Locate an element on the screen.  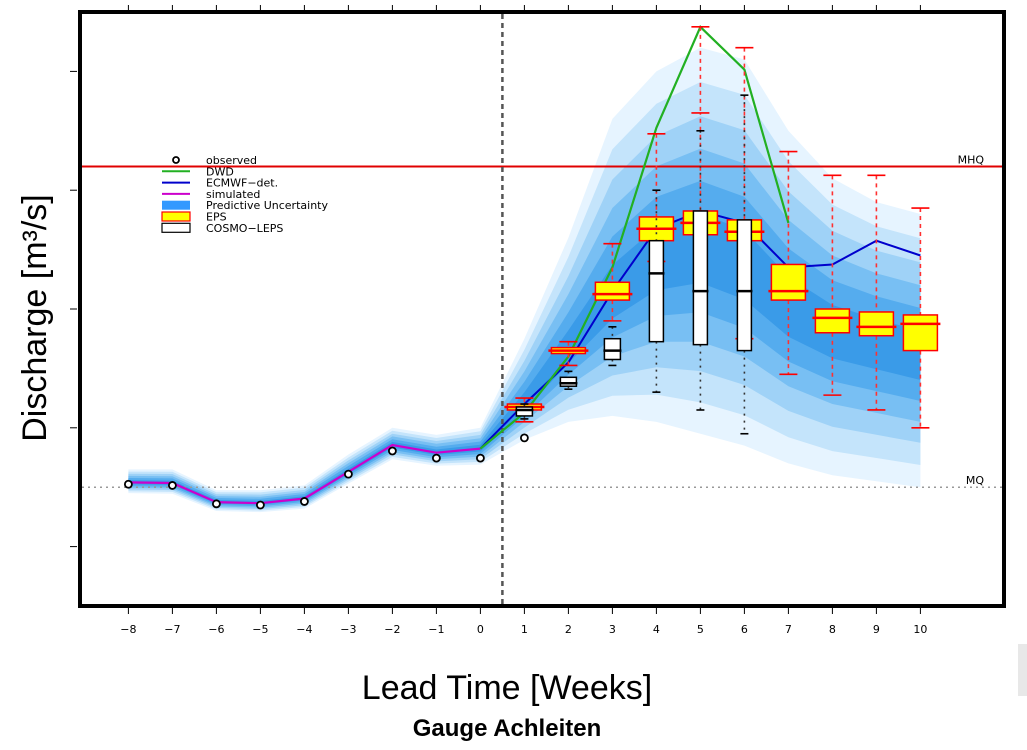
legend-item: EPS is located at coordinates (194, 217).